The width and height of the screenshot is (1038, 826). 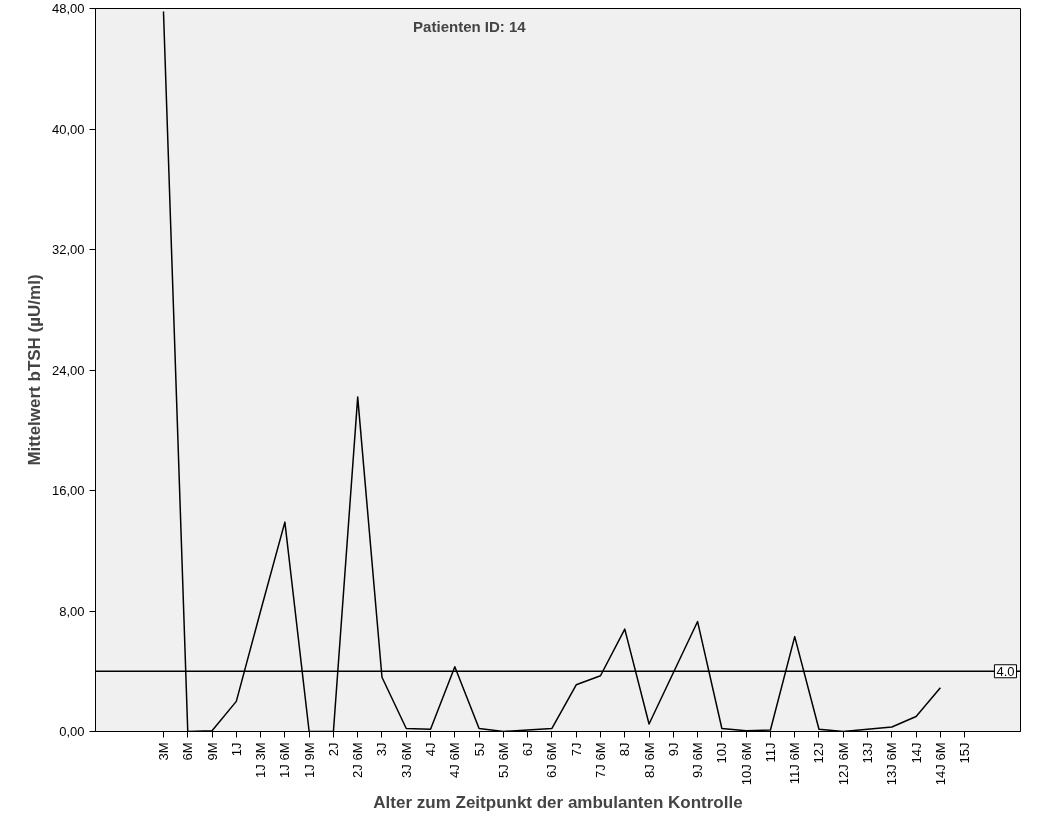 What do you see at coordinates (455, 760) in the screenshot?
I see `x-tick-label: 4J 6M` at bounding box center [455, 760].